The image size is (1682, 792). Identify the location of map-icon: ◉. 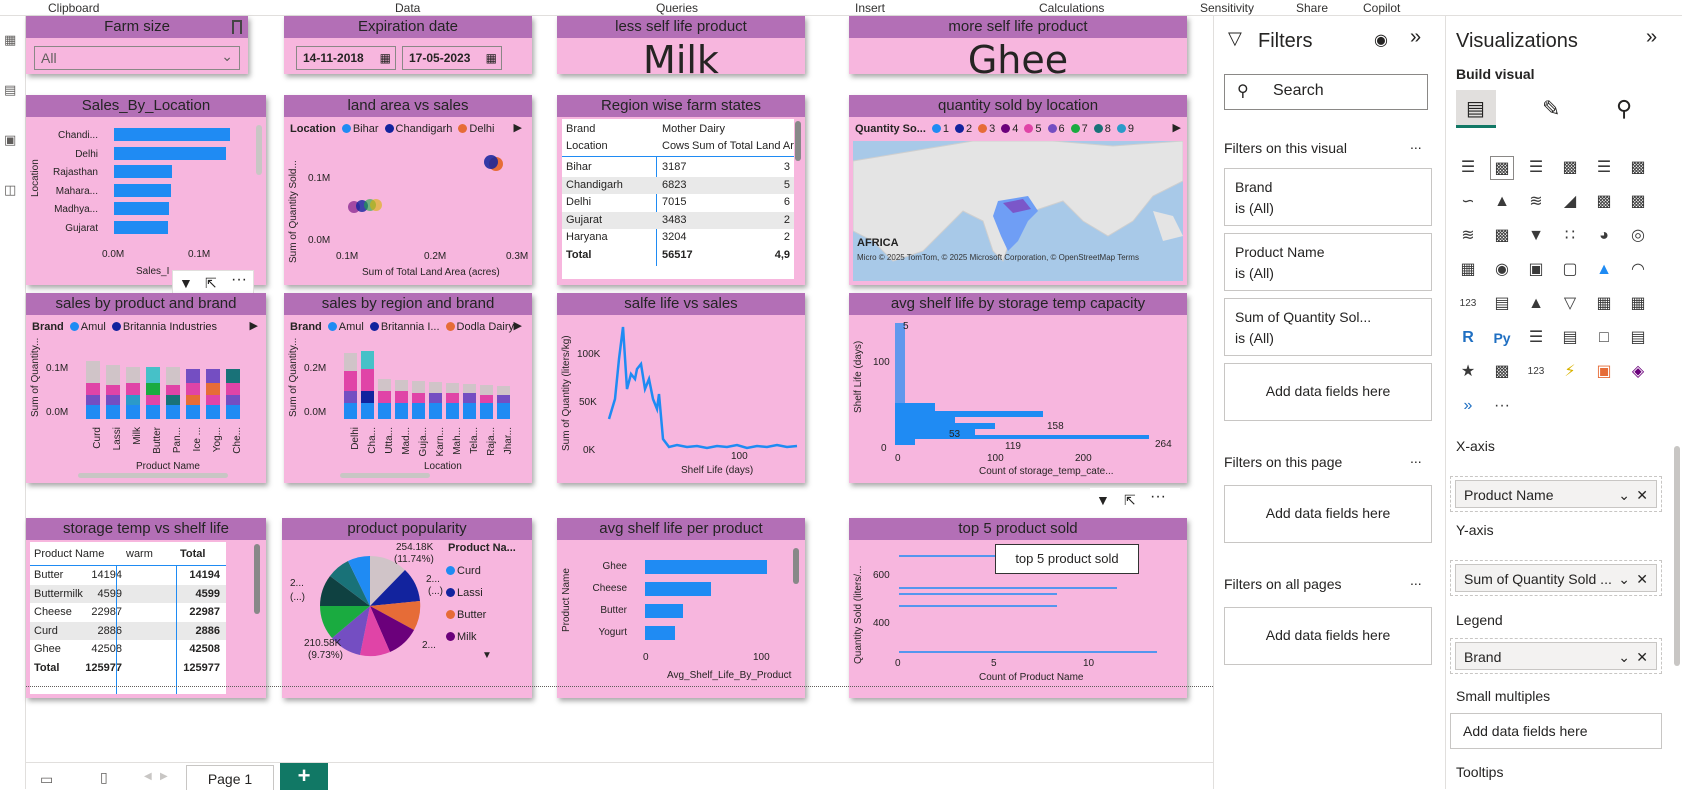
(1502, 269).